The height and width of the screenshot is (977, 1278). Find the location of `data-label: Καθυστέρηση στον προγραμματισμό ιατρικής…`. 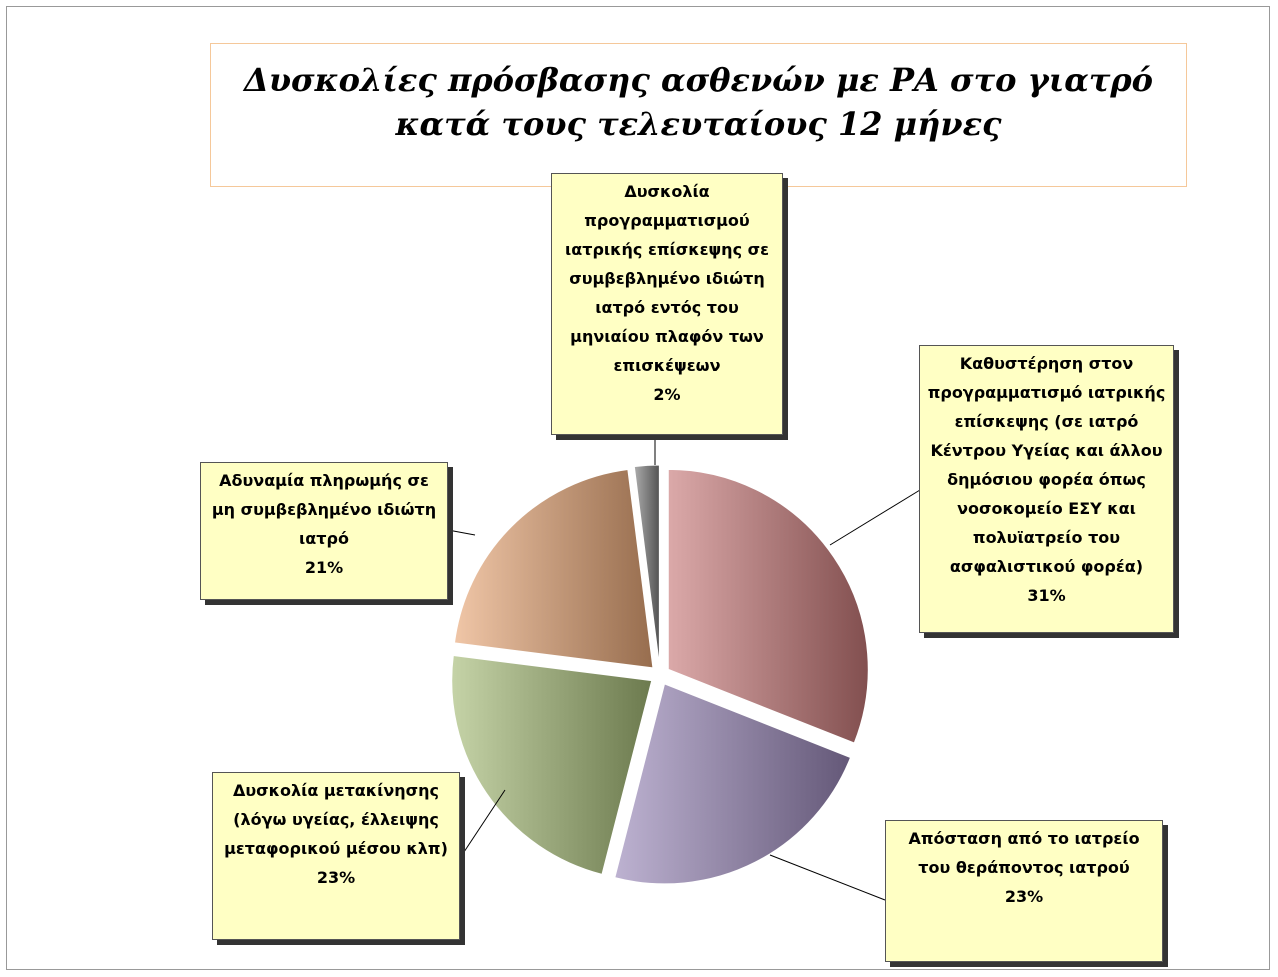

data-label: Καθυστέρηση στον προγραμματισμό ιατρικής… is located at coordinates (1046, 489).